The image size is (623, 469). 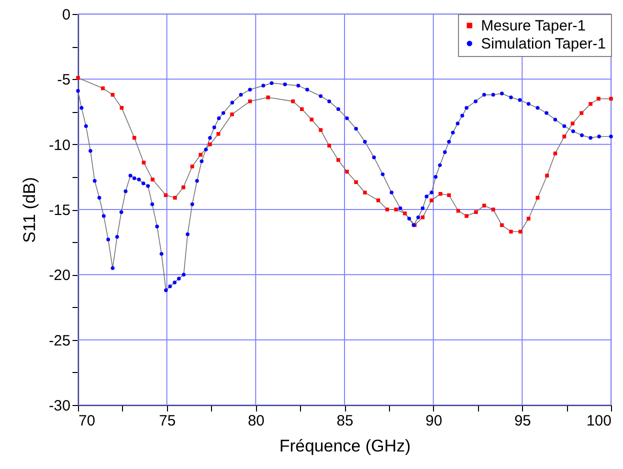 What do you see at coordinates (63, 80) in the screenshot?
I see `y-tick-label: -5` at bounding box center [63, 80].